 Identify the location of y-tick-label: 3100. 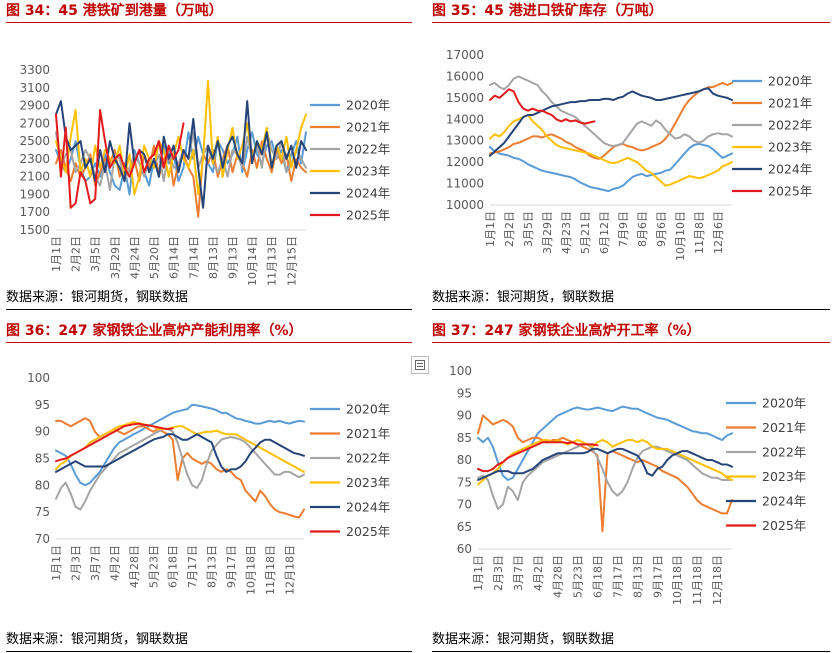
(34, 88).